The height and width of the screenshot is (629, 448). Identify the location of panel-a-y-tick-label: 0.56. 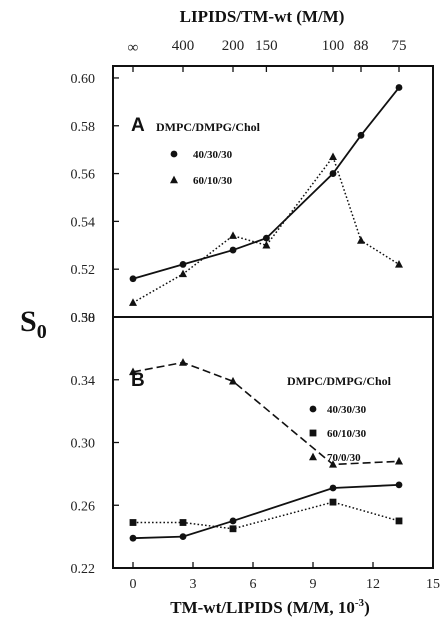
(83, 175).